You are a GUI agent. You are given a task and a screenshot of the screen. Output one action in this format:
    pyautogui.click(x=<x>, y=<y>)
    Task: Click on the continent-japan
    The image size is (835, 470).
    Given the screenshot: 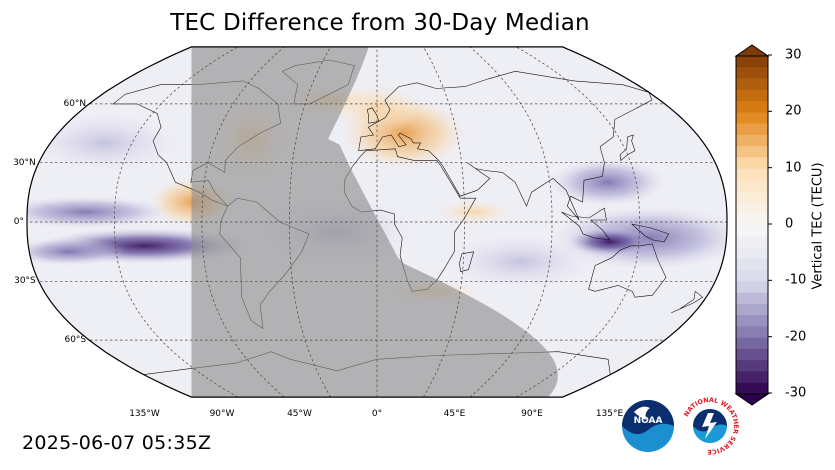 What is the action you would take?
    pyautogui.click(x=627, y=147)
    